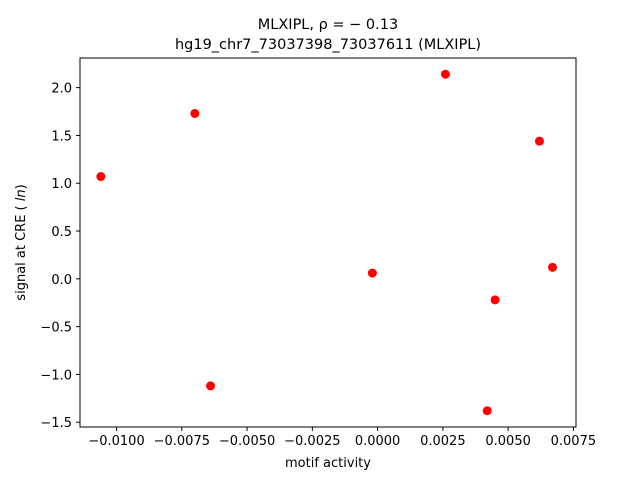  Describe the element at coordinates (61, 280) in the screenshot. I see `y-tick-label: 0.0` at that location.